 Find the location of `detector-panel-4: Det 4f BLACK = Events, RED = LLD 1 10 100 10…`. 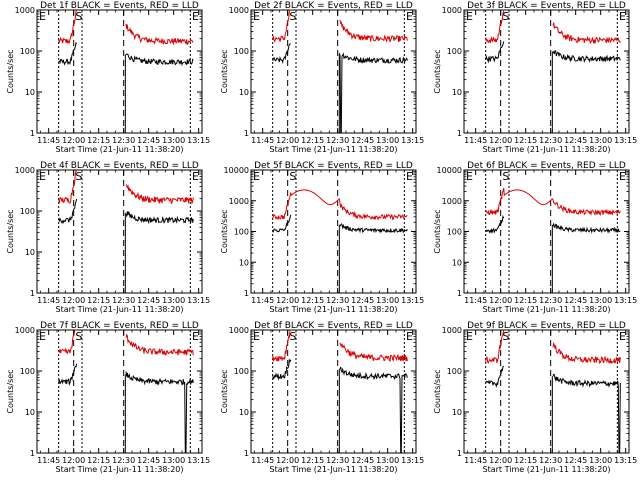

detector-panel-4: Det 4f BLACK = Events, RED = LLD 1 10 100 10… is located at coordinates (108, 237).